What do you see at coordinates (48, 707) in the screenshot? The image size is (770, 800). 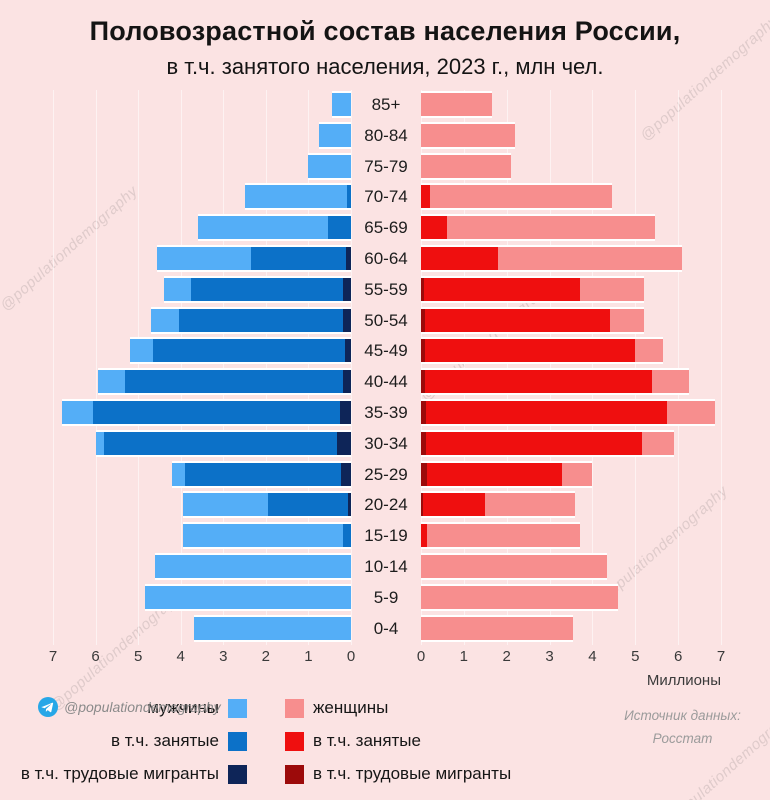 I see `telegram-icon` at bounding box center [48, 707].